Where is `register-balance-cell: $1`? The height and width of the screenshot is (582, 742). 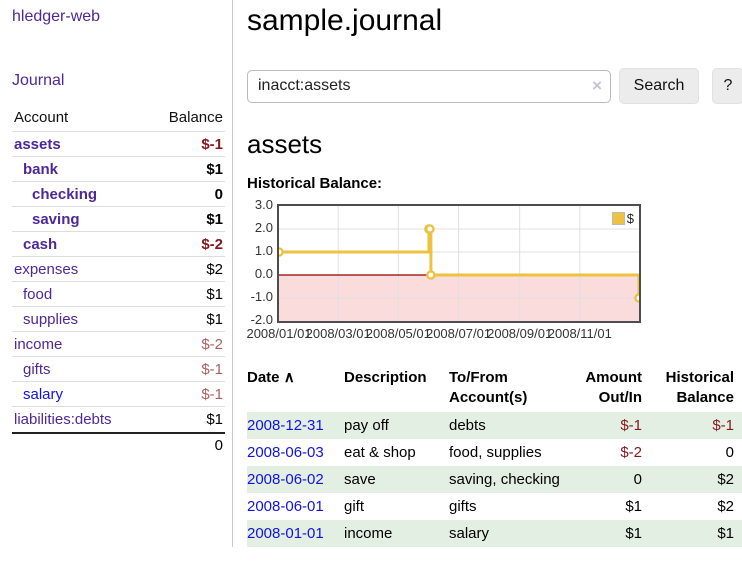 register-balance-cell: $1 is located at coordinates (696, 533).